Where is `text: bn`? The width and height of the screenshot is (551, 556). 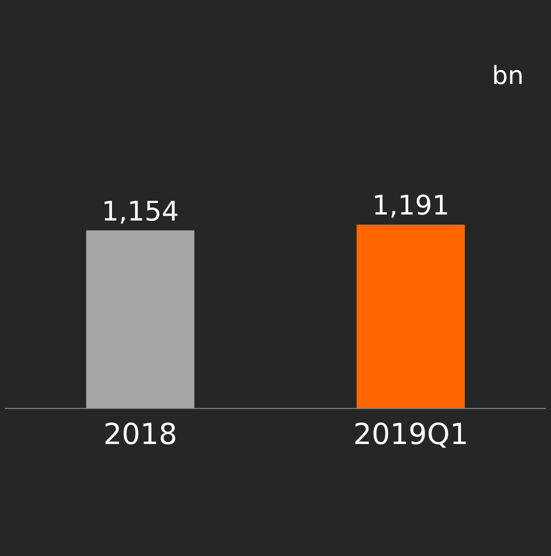 text: bn is located at coordinates (508, 75).